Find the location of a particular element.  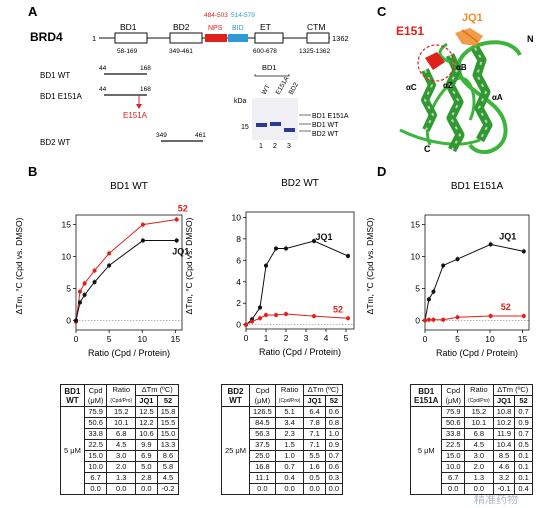

domain-box-nps is located at coordinates (216, 38).